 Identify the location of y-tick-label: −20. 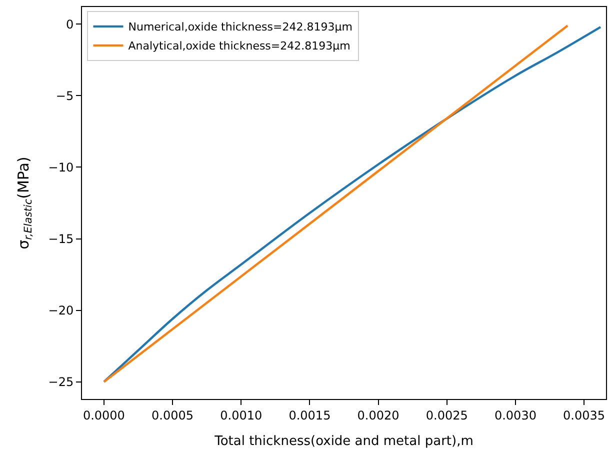
(61, 311).